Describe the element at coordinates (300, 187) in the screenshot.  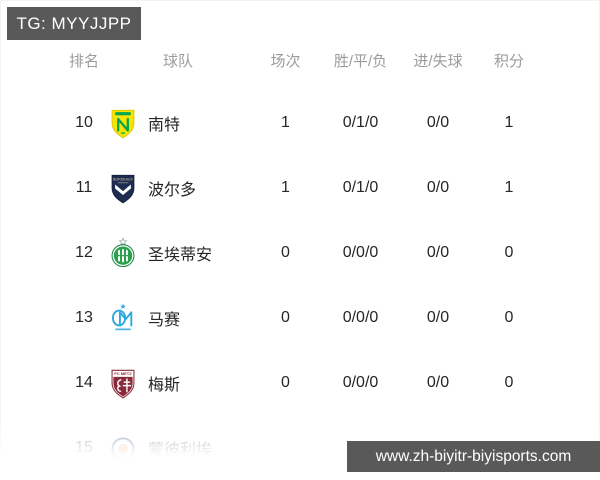
I see `table-row: 11 BORDEAUX 波尔多 1 0/1/0 0/0 1` at that location.